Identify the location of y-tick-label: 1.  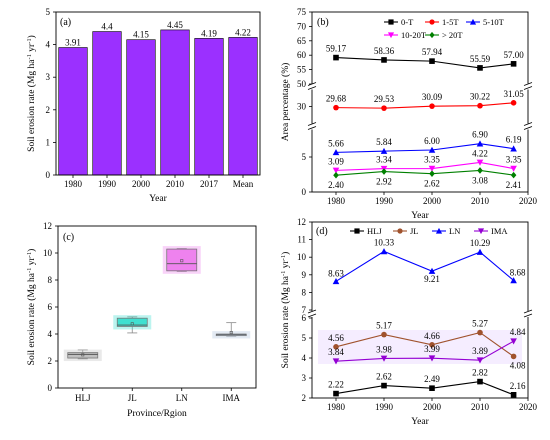
(48, 142).